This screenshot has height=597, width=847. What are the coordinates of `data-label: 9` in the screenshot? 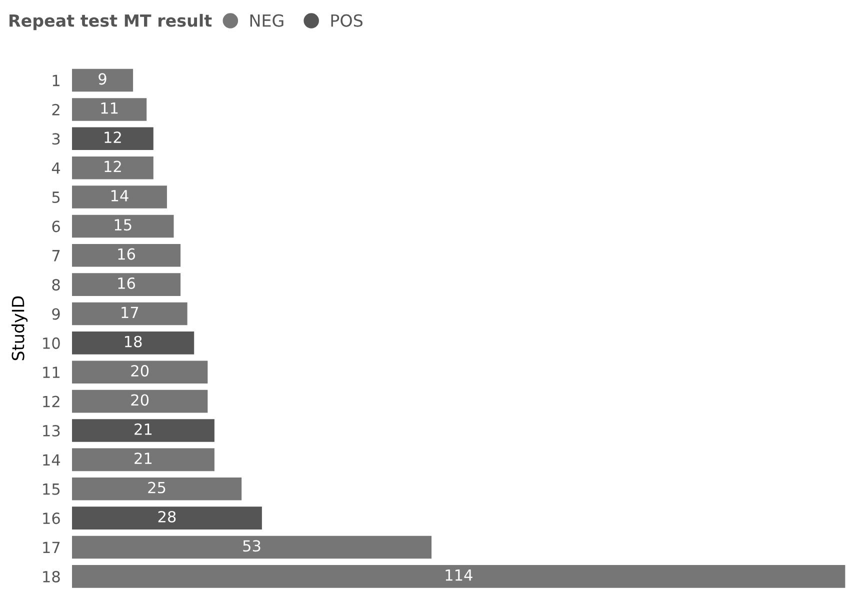 It's located at (102, 79).